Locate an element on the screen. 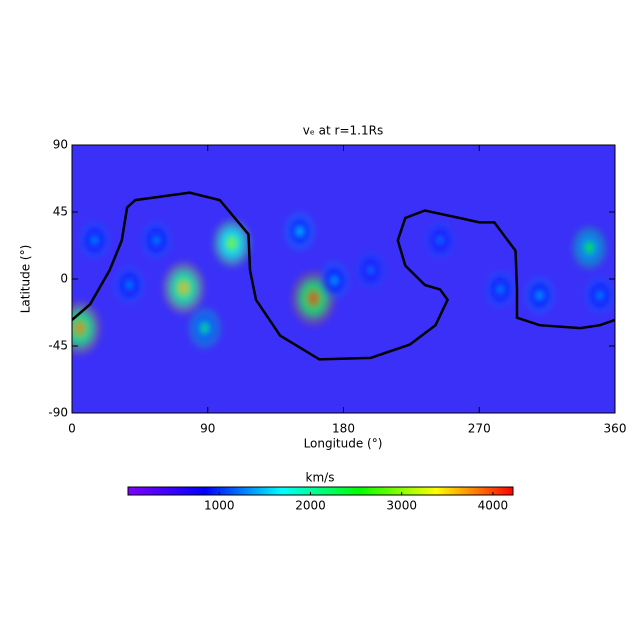 This screenshot has width=640, height=640. colorbar is located at coordinates (320, 491).